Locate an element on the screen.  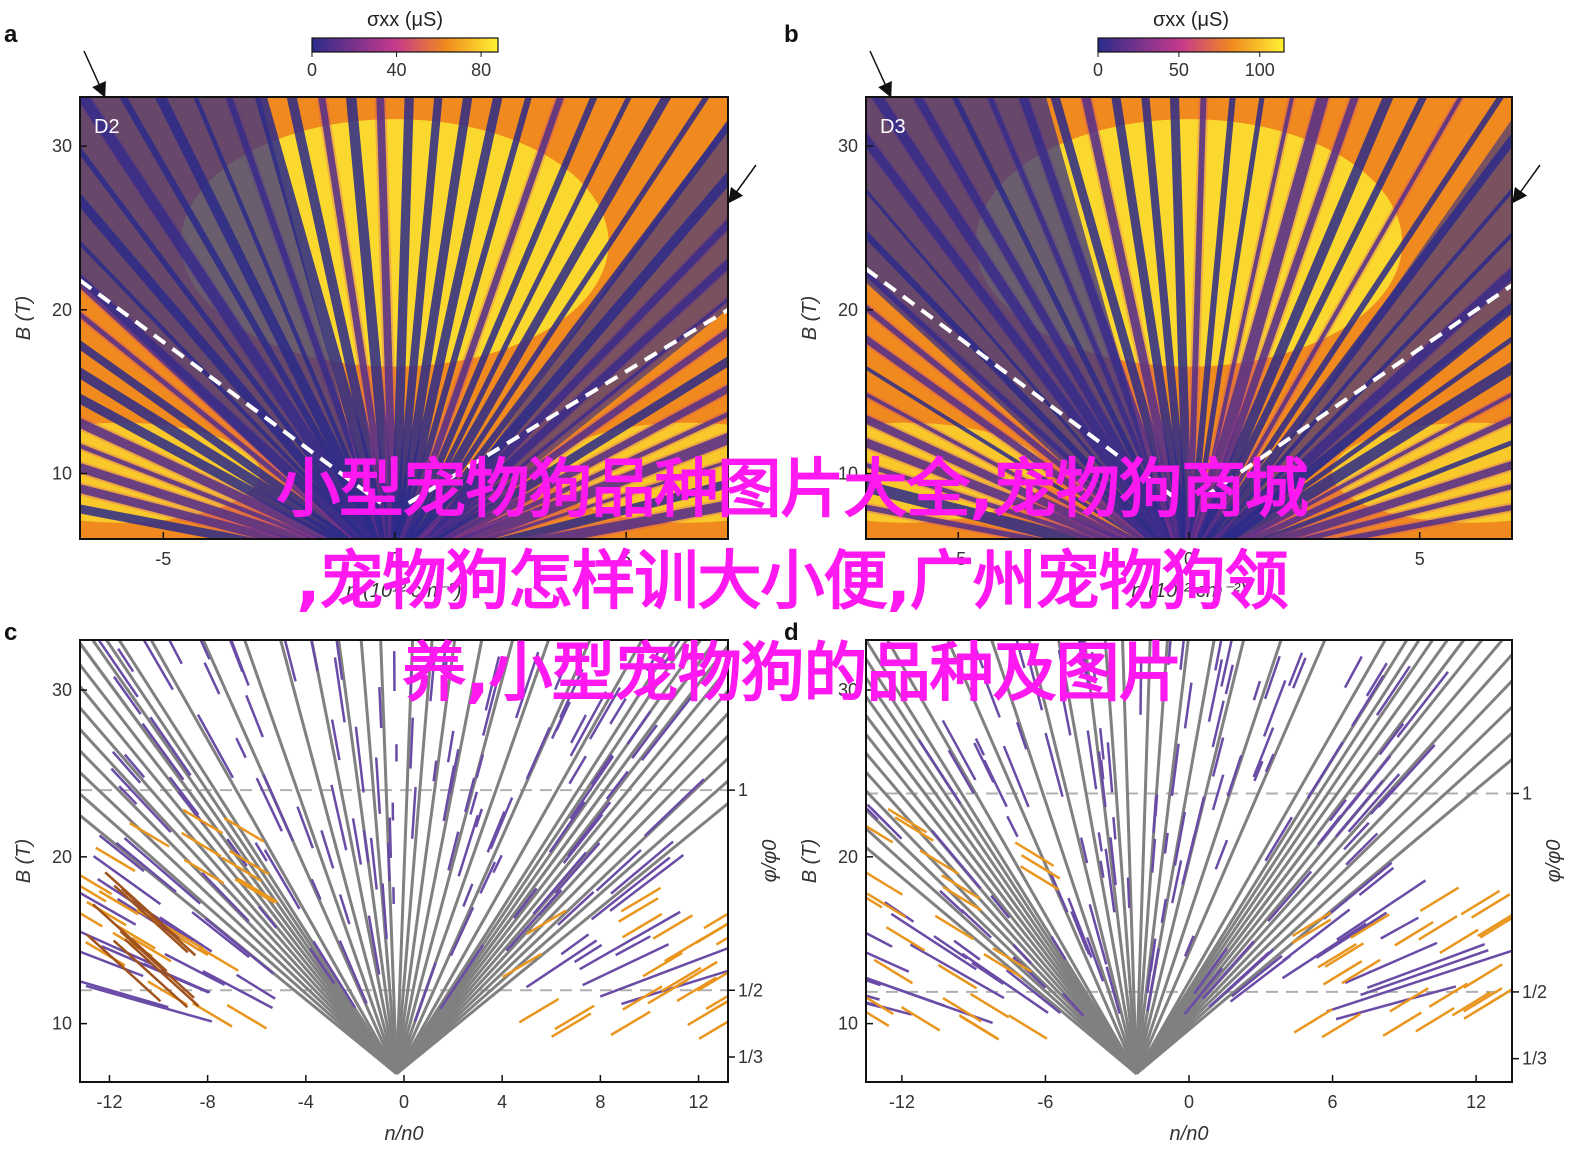
x-tick-label: 12 is located at coordinates (699, 1102).